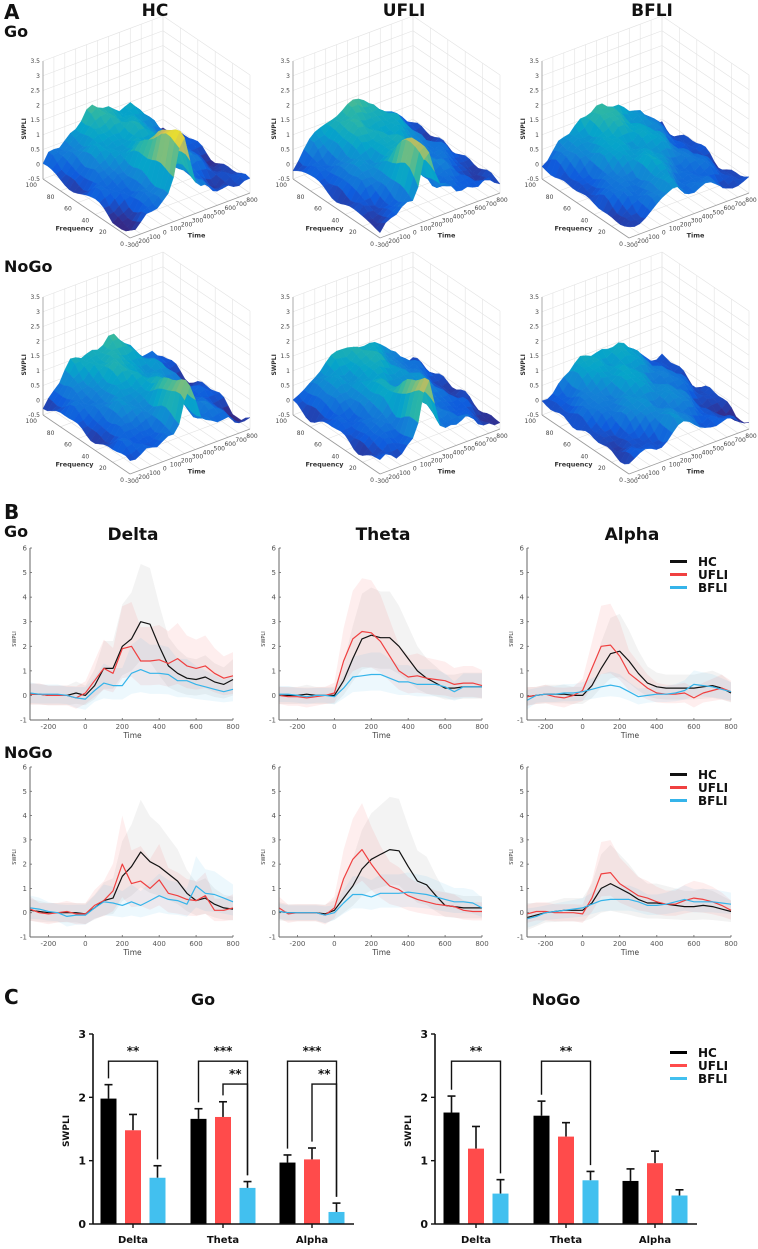 The height and width of the screenshot is (1249, 758). What do you see at coordinates (500, 1208) in the screenshot?
I see `bar-bfli-delta` at bounding box center [500, 1208].